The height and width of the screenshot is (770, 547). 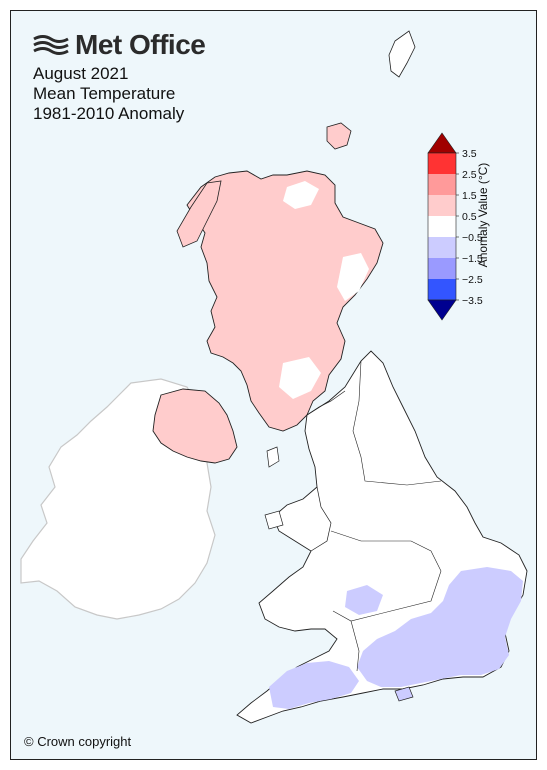 I want to click on scotland-region, so click(x=285, y=301).